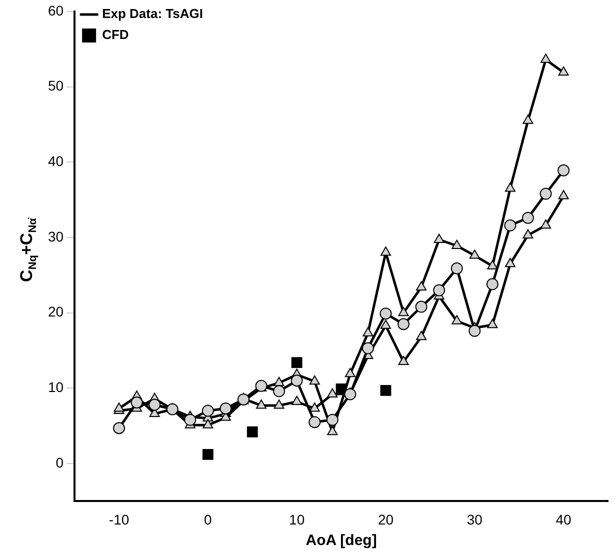 The image size is (616, 552). Describe the element at coordinates (564, 519) in the screenshot. I see `x-tick-label: 40` at that location.